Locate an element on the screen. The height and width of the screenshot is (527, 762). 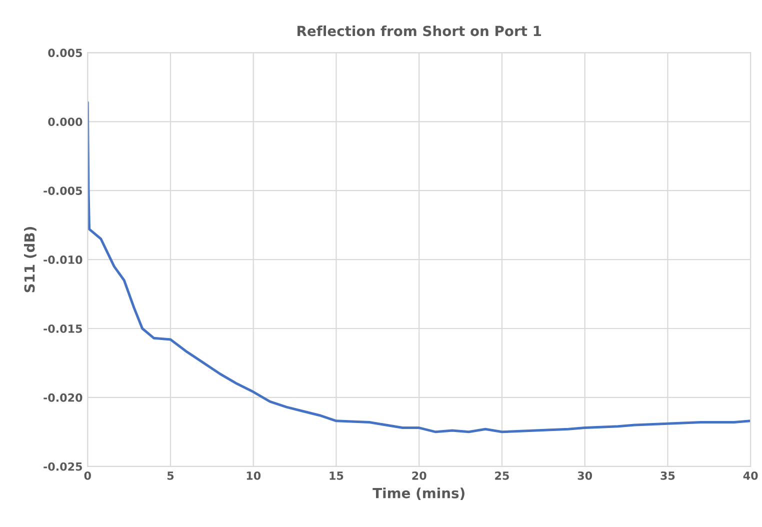
chart-title: Reflection from Short on Port 1 is located at coordinates (419, 30).